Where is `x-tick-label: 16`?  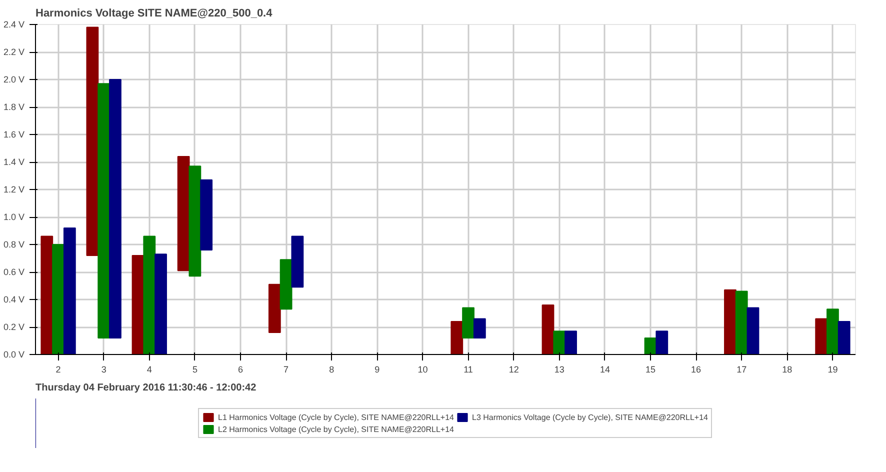
x-tick-label: 16 is located at coordinates (696, 369).